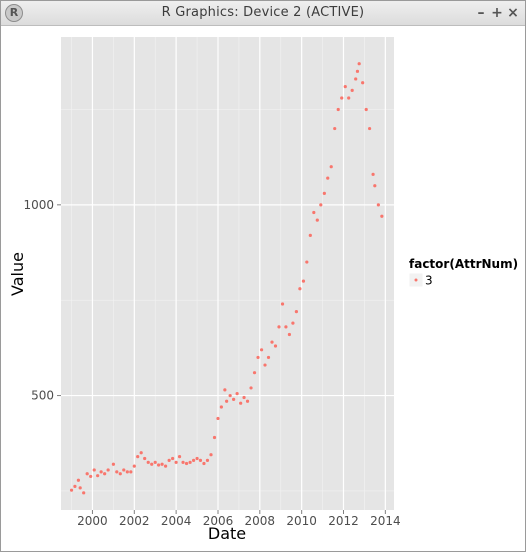 The image size is (526, 555). Describe the element at coordinates (497, 13) in the screenshot. I see `maximize-button: +` at that location.